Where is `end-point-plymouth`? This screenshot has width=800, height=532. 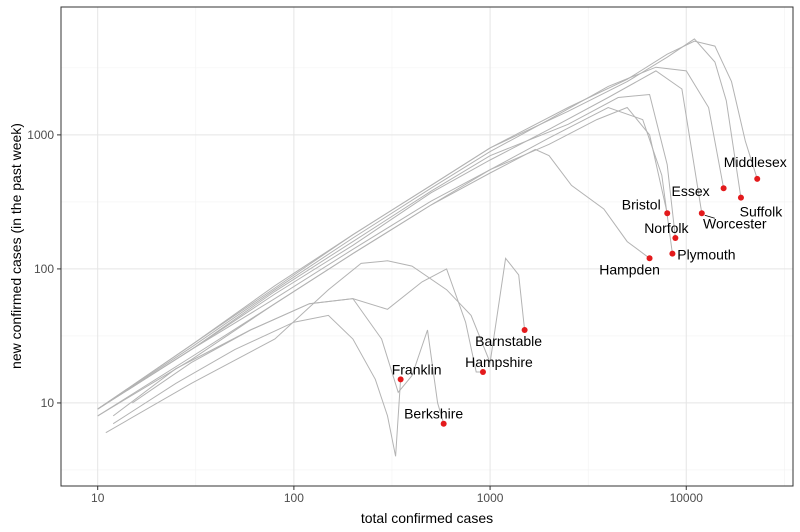
end-point-plymouth is located at coordinates (672, 253).